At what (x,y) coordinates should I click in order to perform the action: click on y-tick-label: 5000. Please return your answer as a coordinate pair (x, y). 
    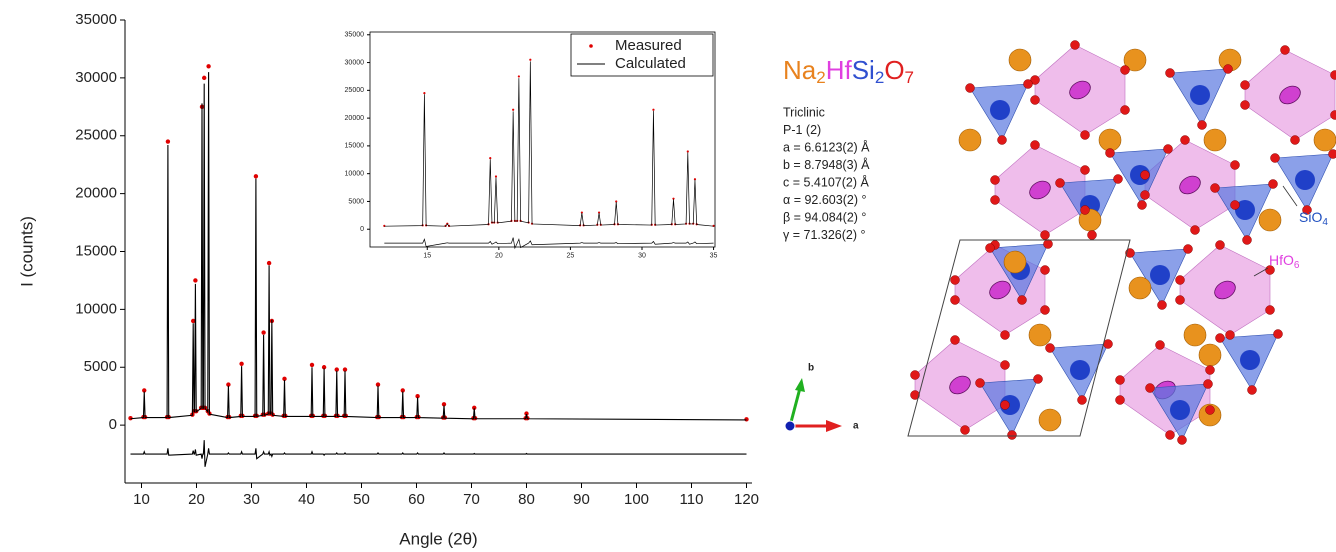
    Looking at the image, I should click on (100, 366).